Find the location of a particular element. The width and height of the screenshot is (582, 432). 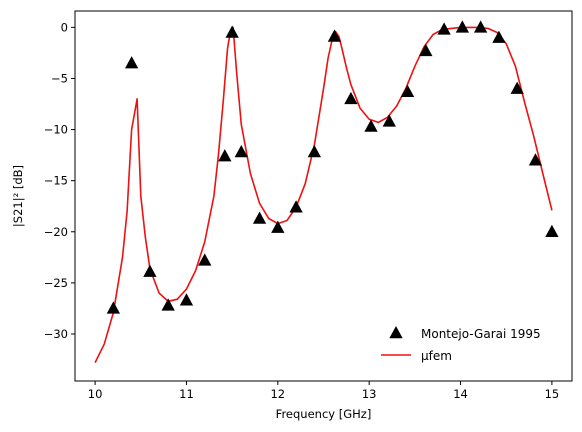

x-tick-label: 13 is located at coordinates (369, 394).